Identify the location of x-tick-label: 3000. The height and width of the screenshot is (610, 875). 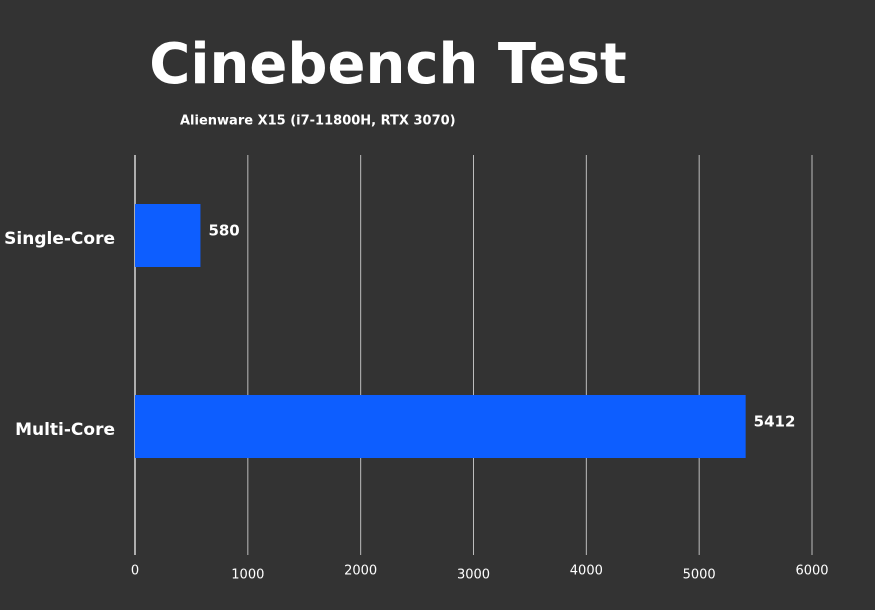
(473, 575).